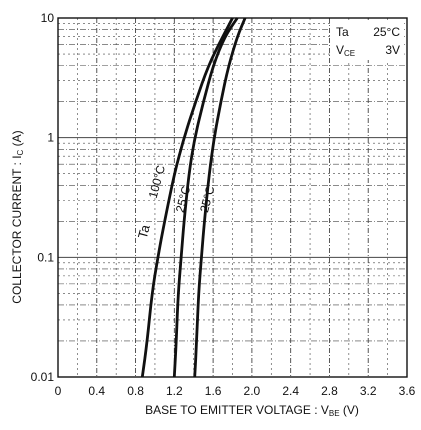 This screenshot has width=421, height=430. What do you see at coordinates (329, 391) in the screenshot?
I see `x-tick-label: 2.8` at bounding box center [329, 391].